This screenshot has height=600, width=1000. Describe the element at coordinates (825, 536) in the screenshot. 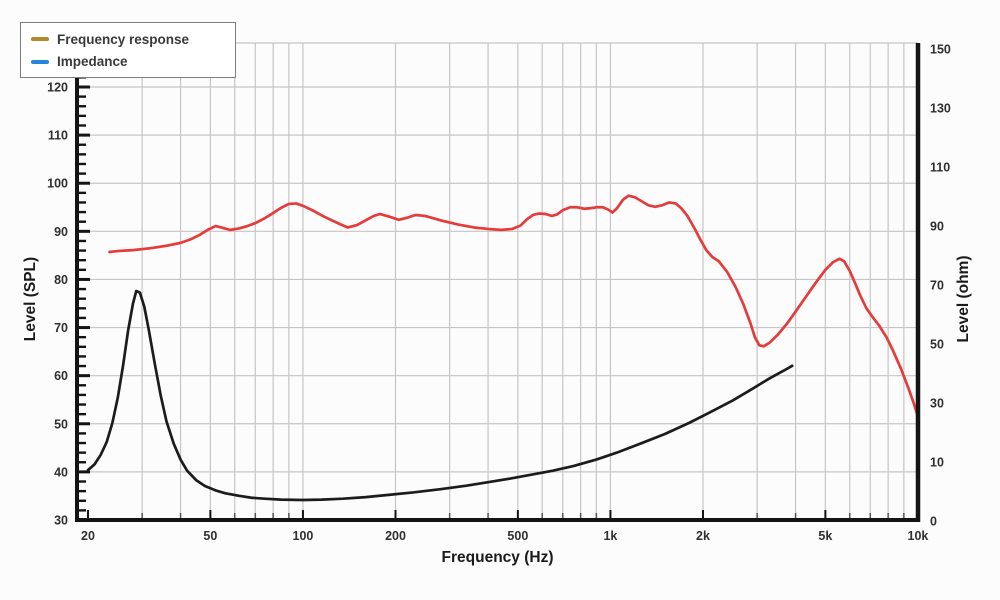

I see `x-axis-tick-label: 5k` at that location.